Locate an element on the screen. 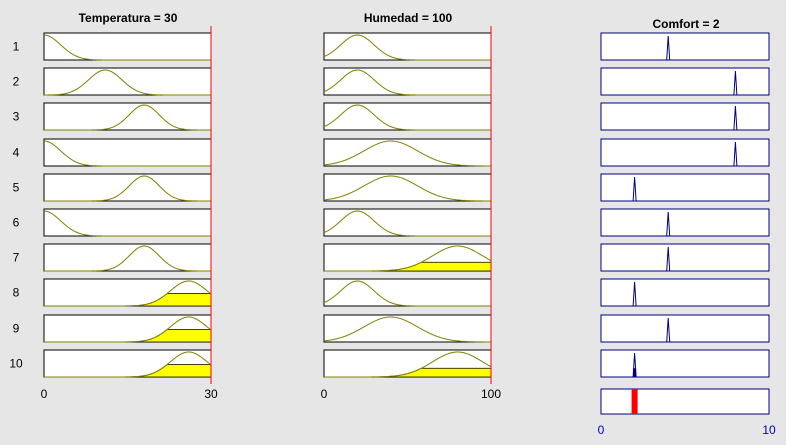 The width and height of the screenshot is (786, 445). humedad-tick-min: 0 is located at coordinates (324, 394).